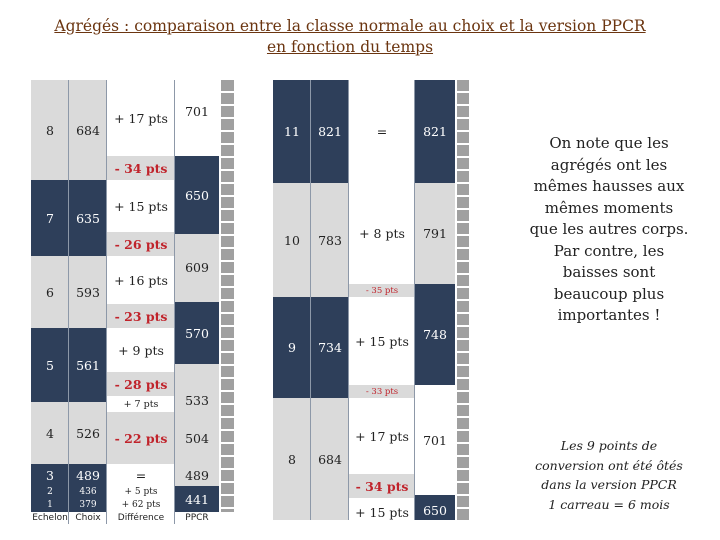 The image size is (720, 540). I want to click on right-echelon-8: 8, so click(292, 459).